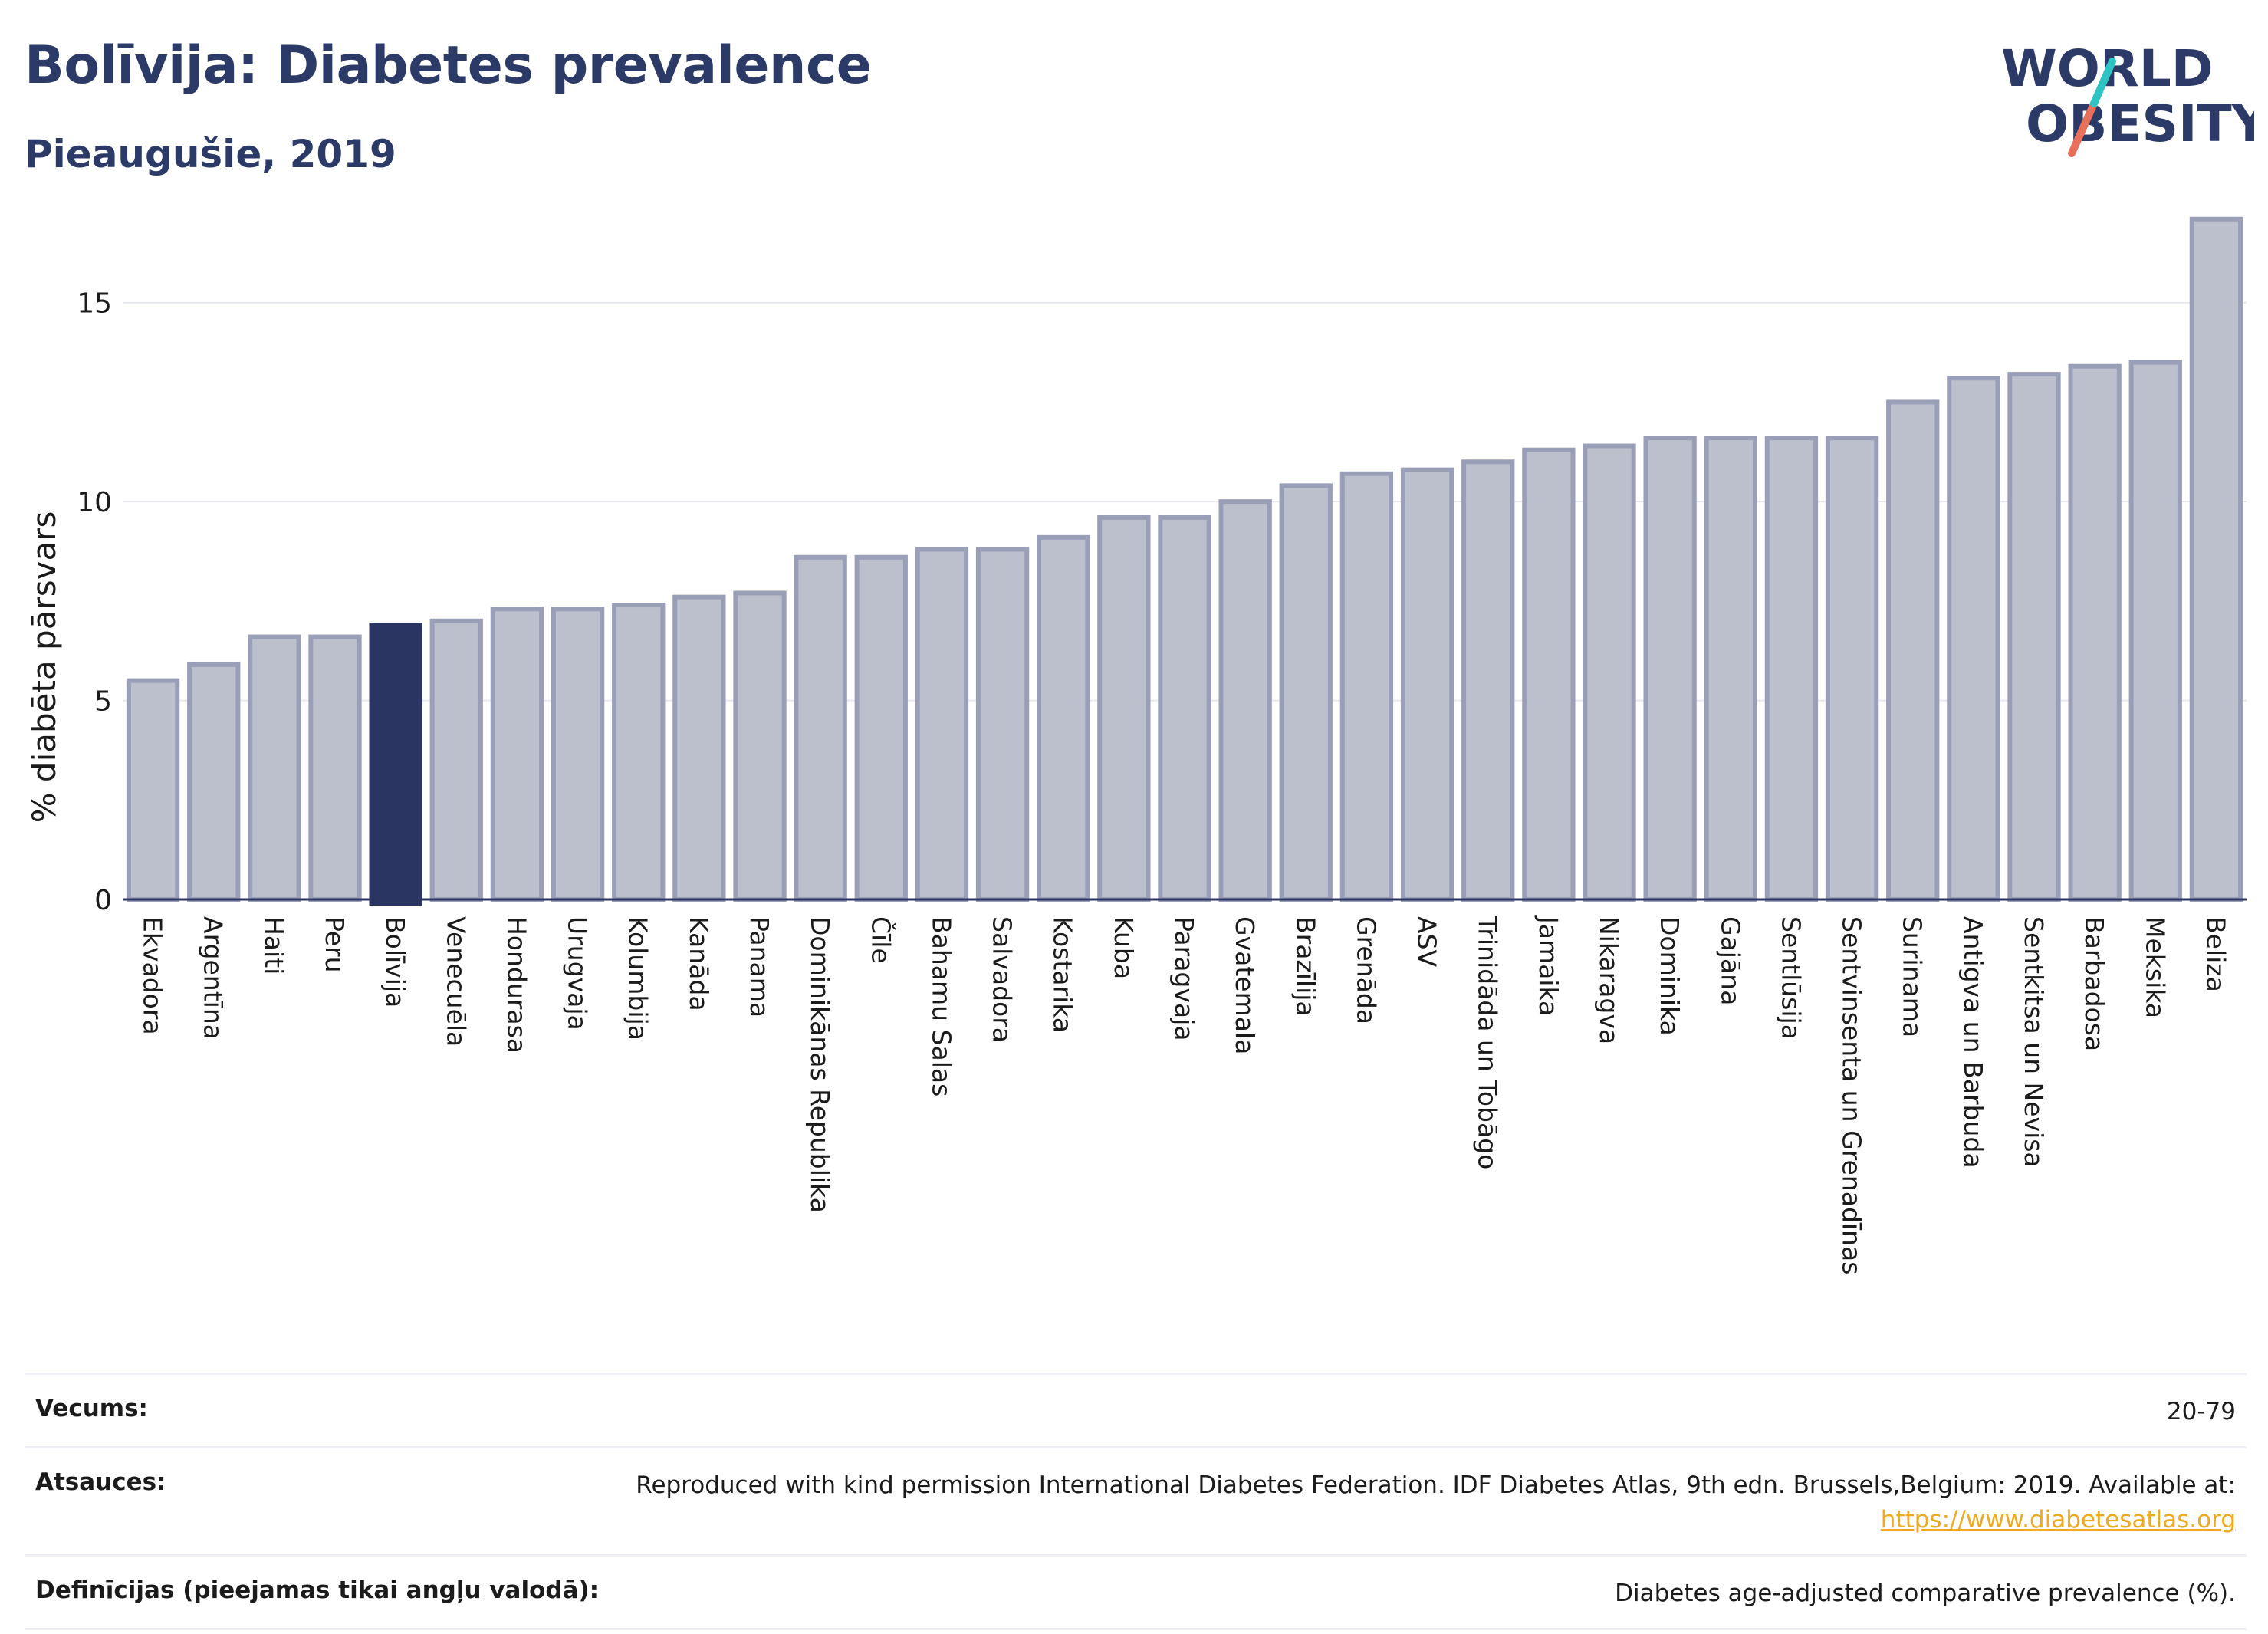 The width and height of the screenshot is (2268, 1634). Describe the element at coordinates (2034, 637) in the screenshot. I see `bar-sentkitsa-un-nevisa` at that location.